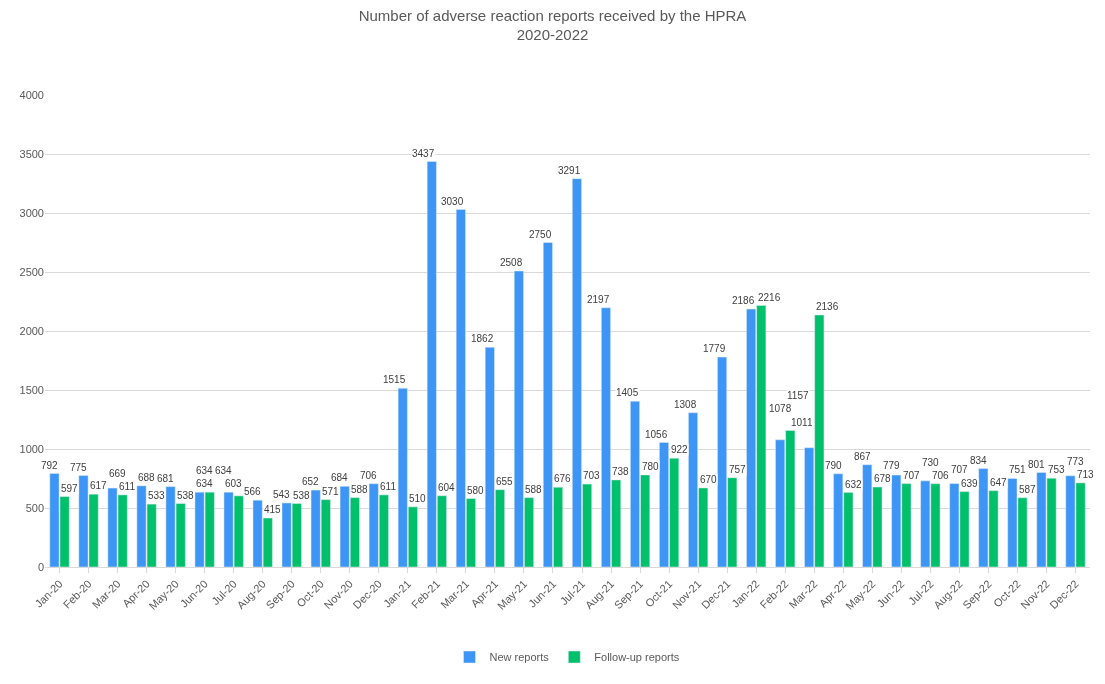 Image resolution: width=1105 pixels, height=684 pixels. Describe the element at coordinates (99, 485) in the screenshot. I see `data-label: 617` at that location.